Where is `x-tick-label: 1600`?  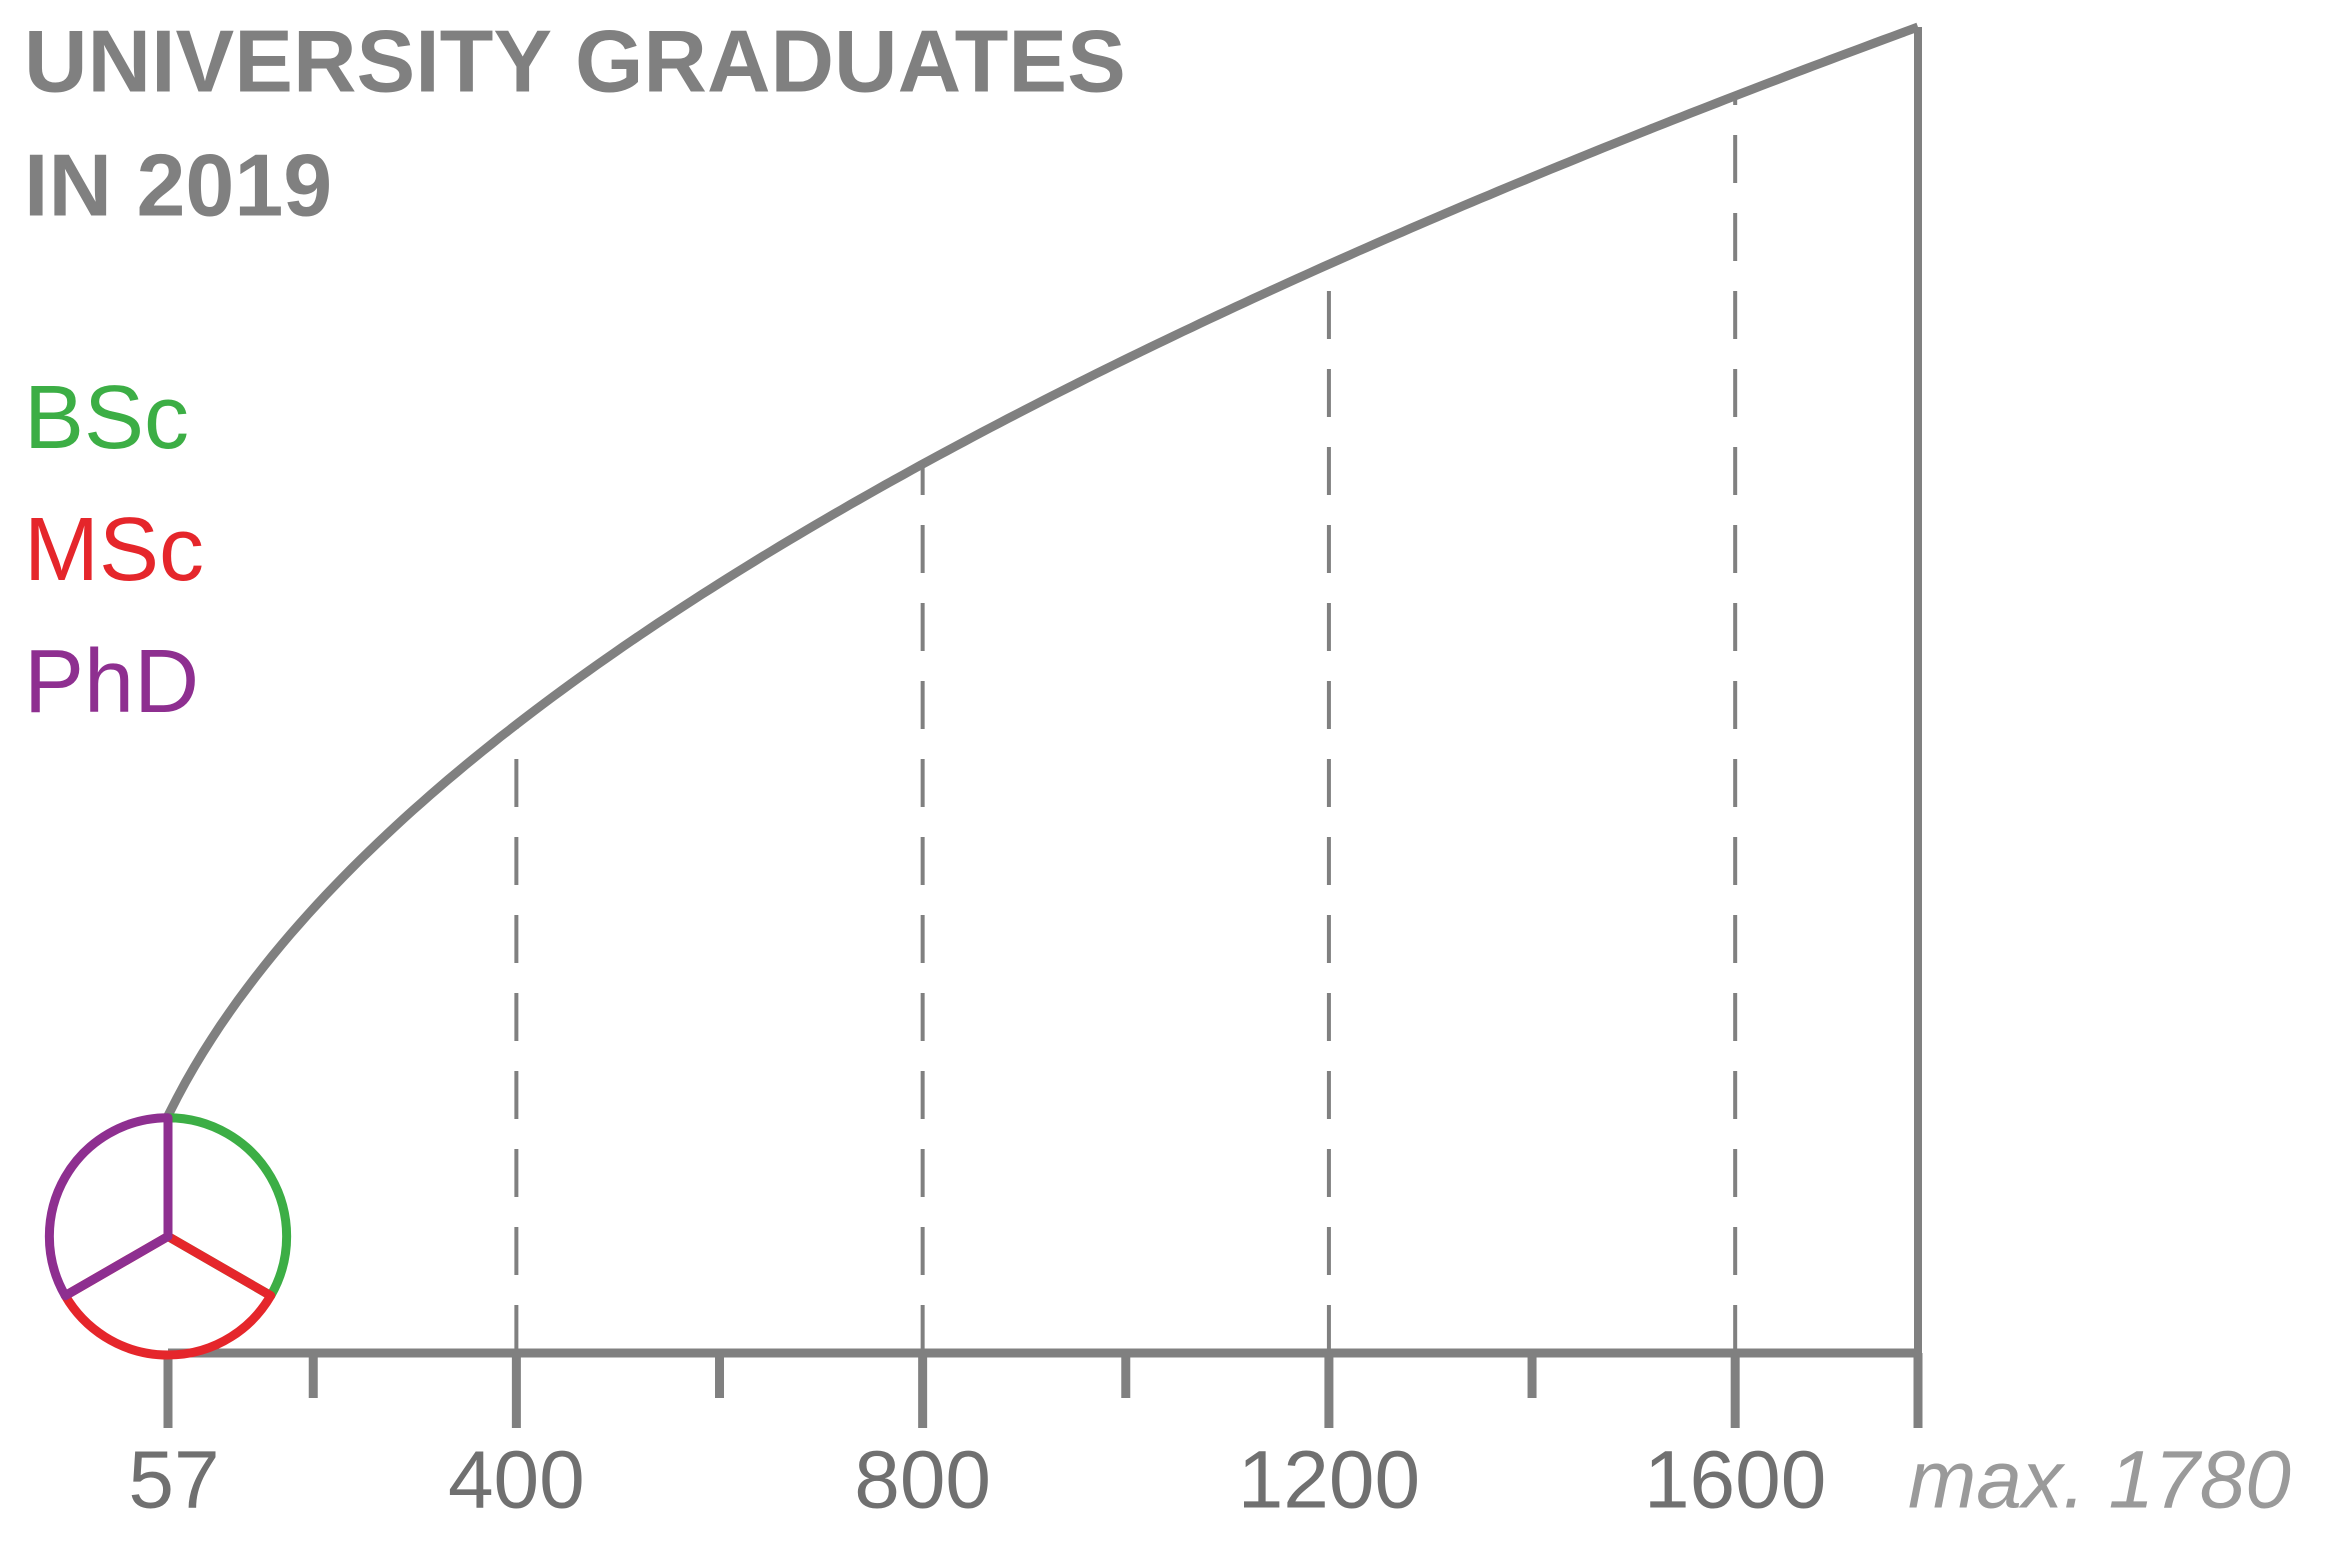
x-tick-label: 1600 is located at coordinates (1735, 1480).